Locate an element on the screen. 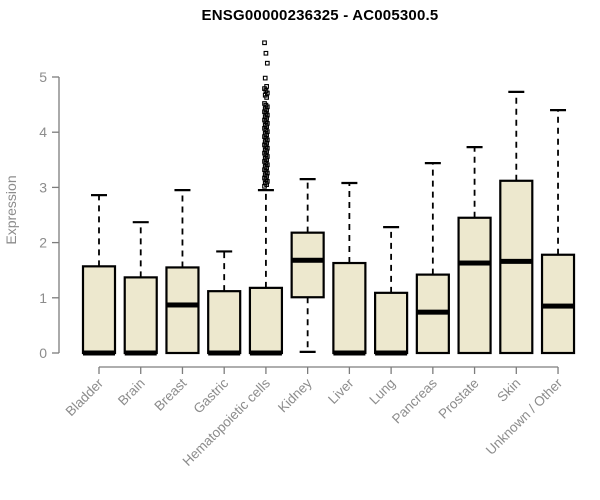 The image size is (600, 500). y-axis: 0 1 2 3 4 5 is located at coordinates (49, 215).